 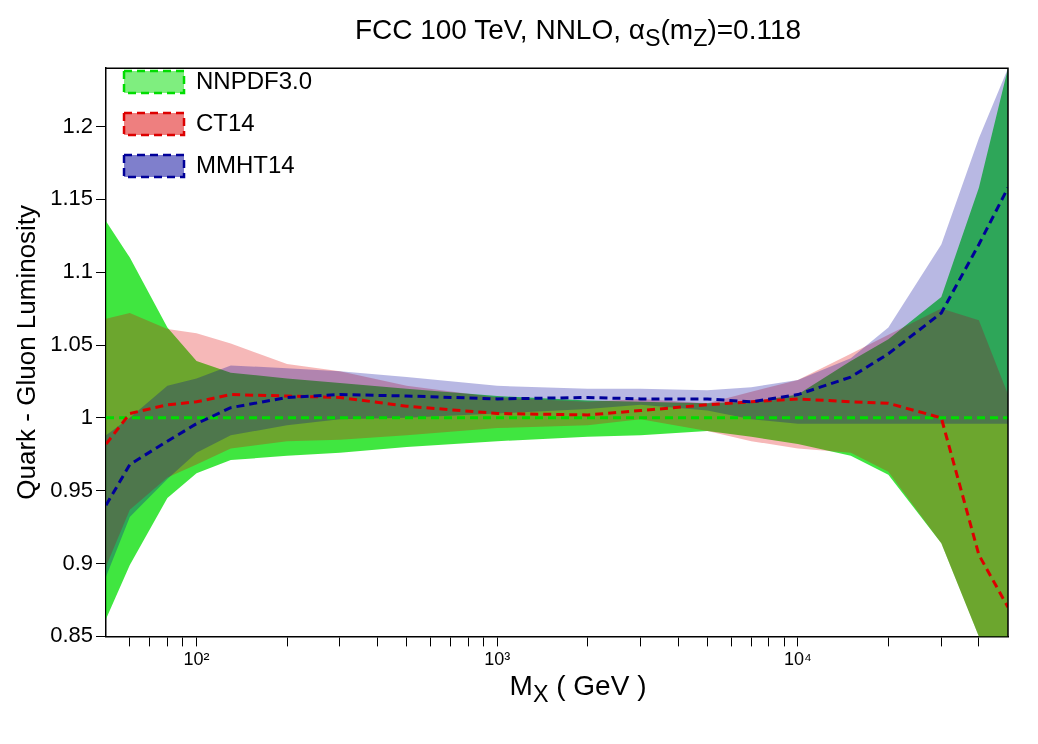 I want to click on chart-title: FCC 100 TeV, NNLO, α$_{S}$(m$_{Z}$)=0.118, so click(x=578, y=32).